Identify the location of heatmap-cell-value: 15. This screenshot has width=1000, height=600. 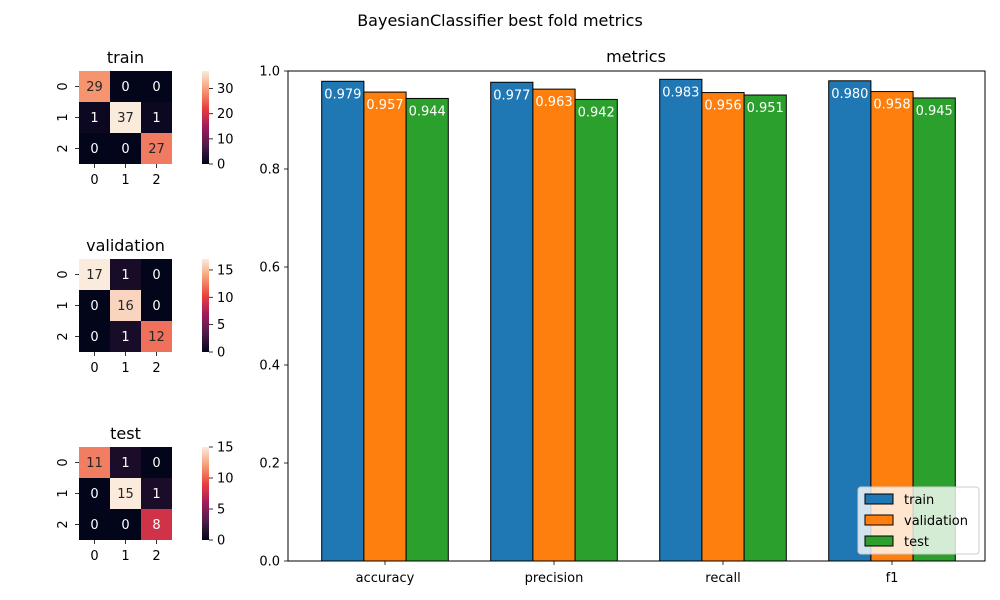
(125, 494).